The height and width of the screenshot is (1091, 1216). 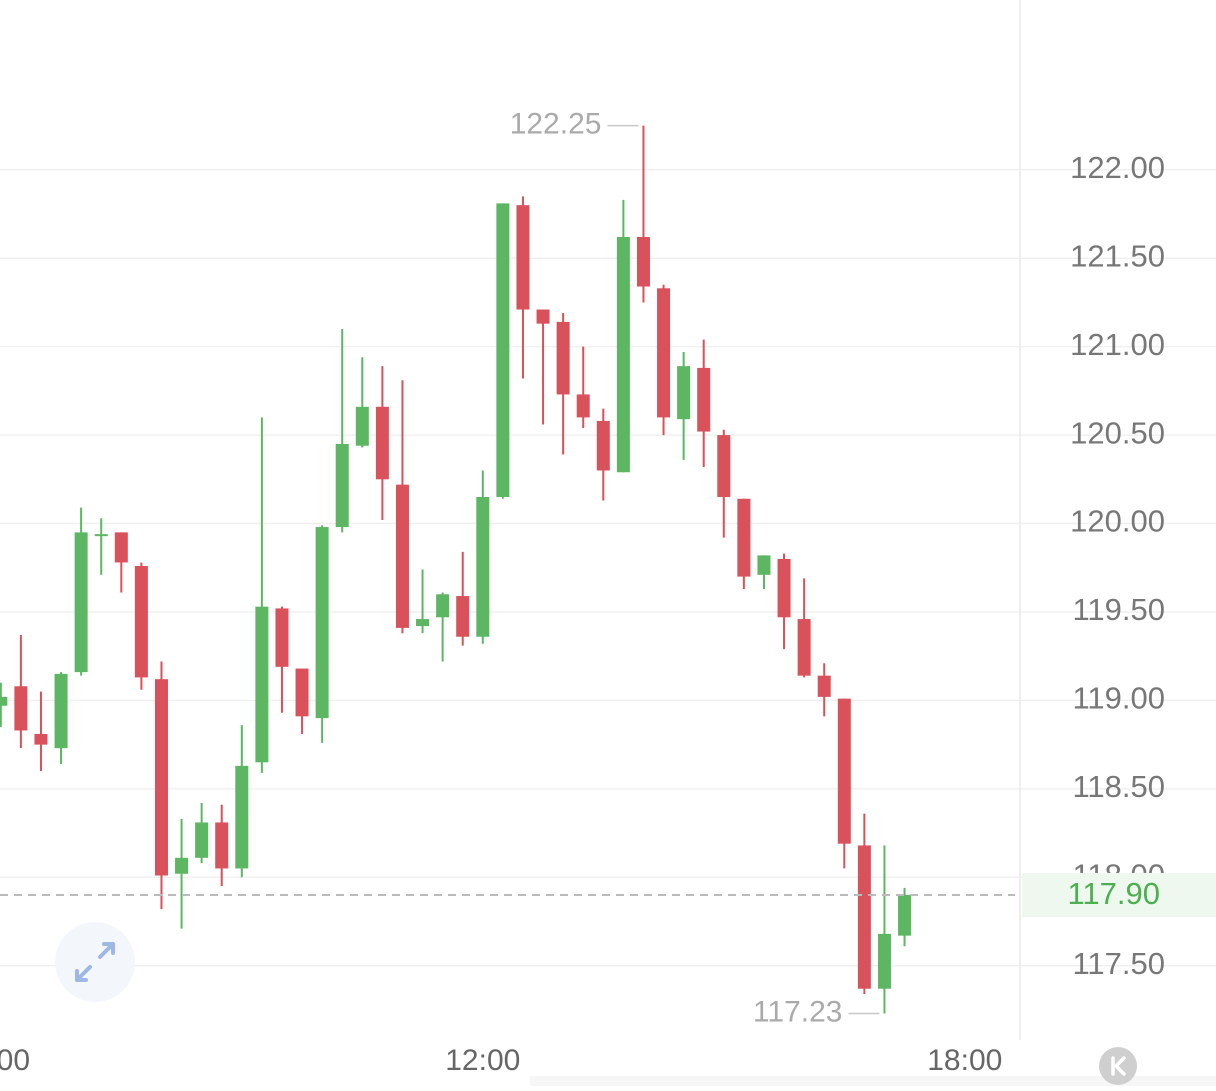 I want to click on k-button, so click(x=1118, y=1066).